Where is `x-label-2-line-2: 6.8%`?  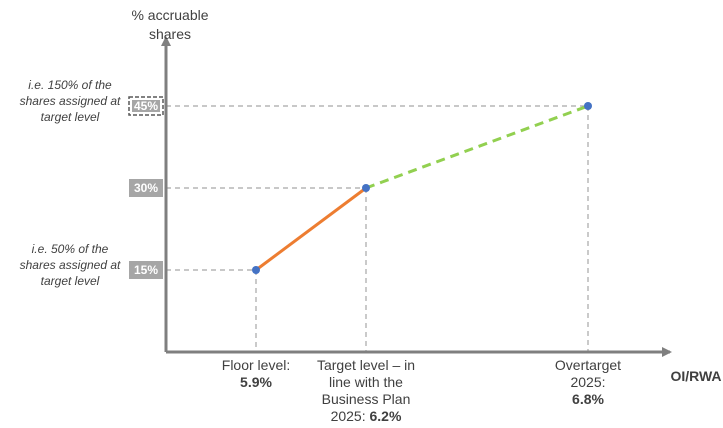
x-label-2-line-2: 6.8% is located at coordinates (588, 399).